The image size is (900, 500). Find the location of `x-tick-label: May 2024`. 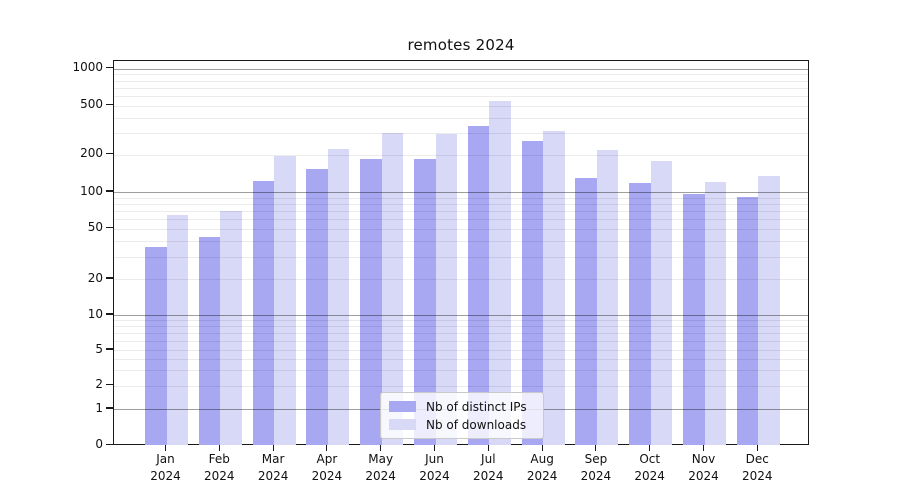

x-tick-label: May 2024 is located at coordinates (380, 467).